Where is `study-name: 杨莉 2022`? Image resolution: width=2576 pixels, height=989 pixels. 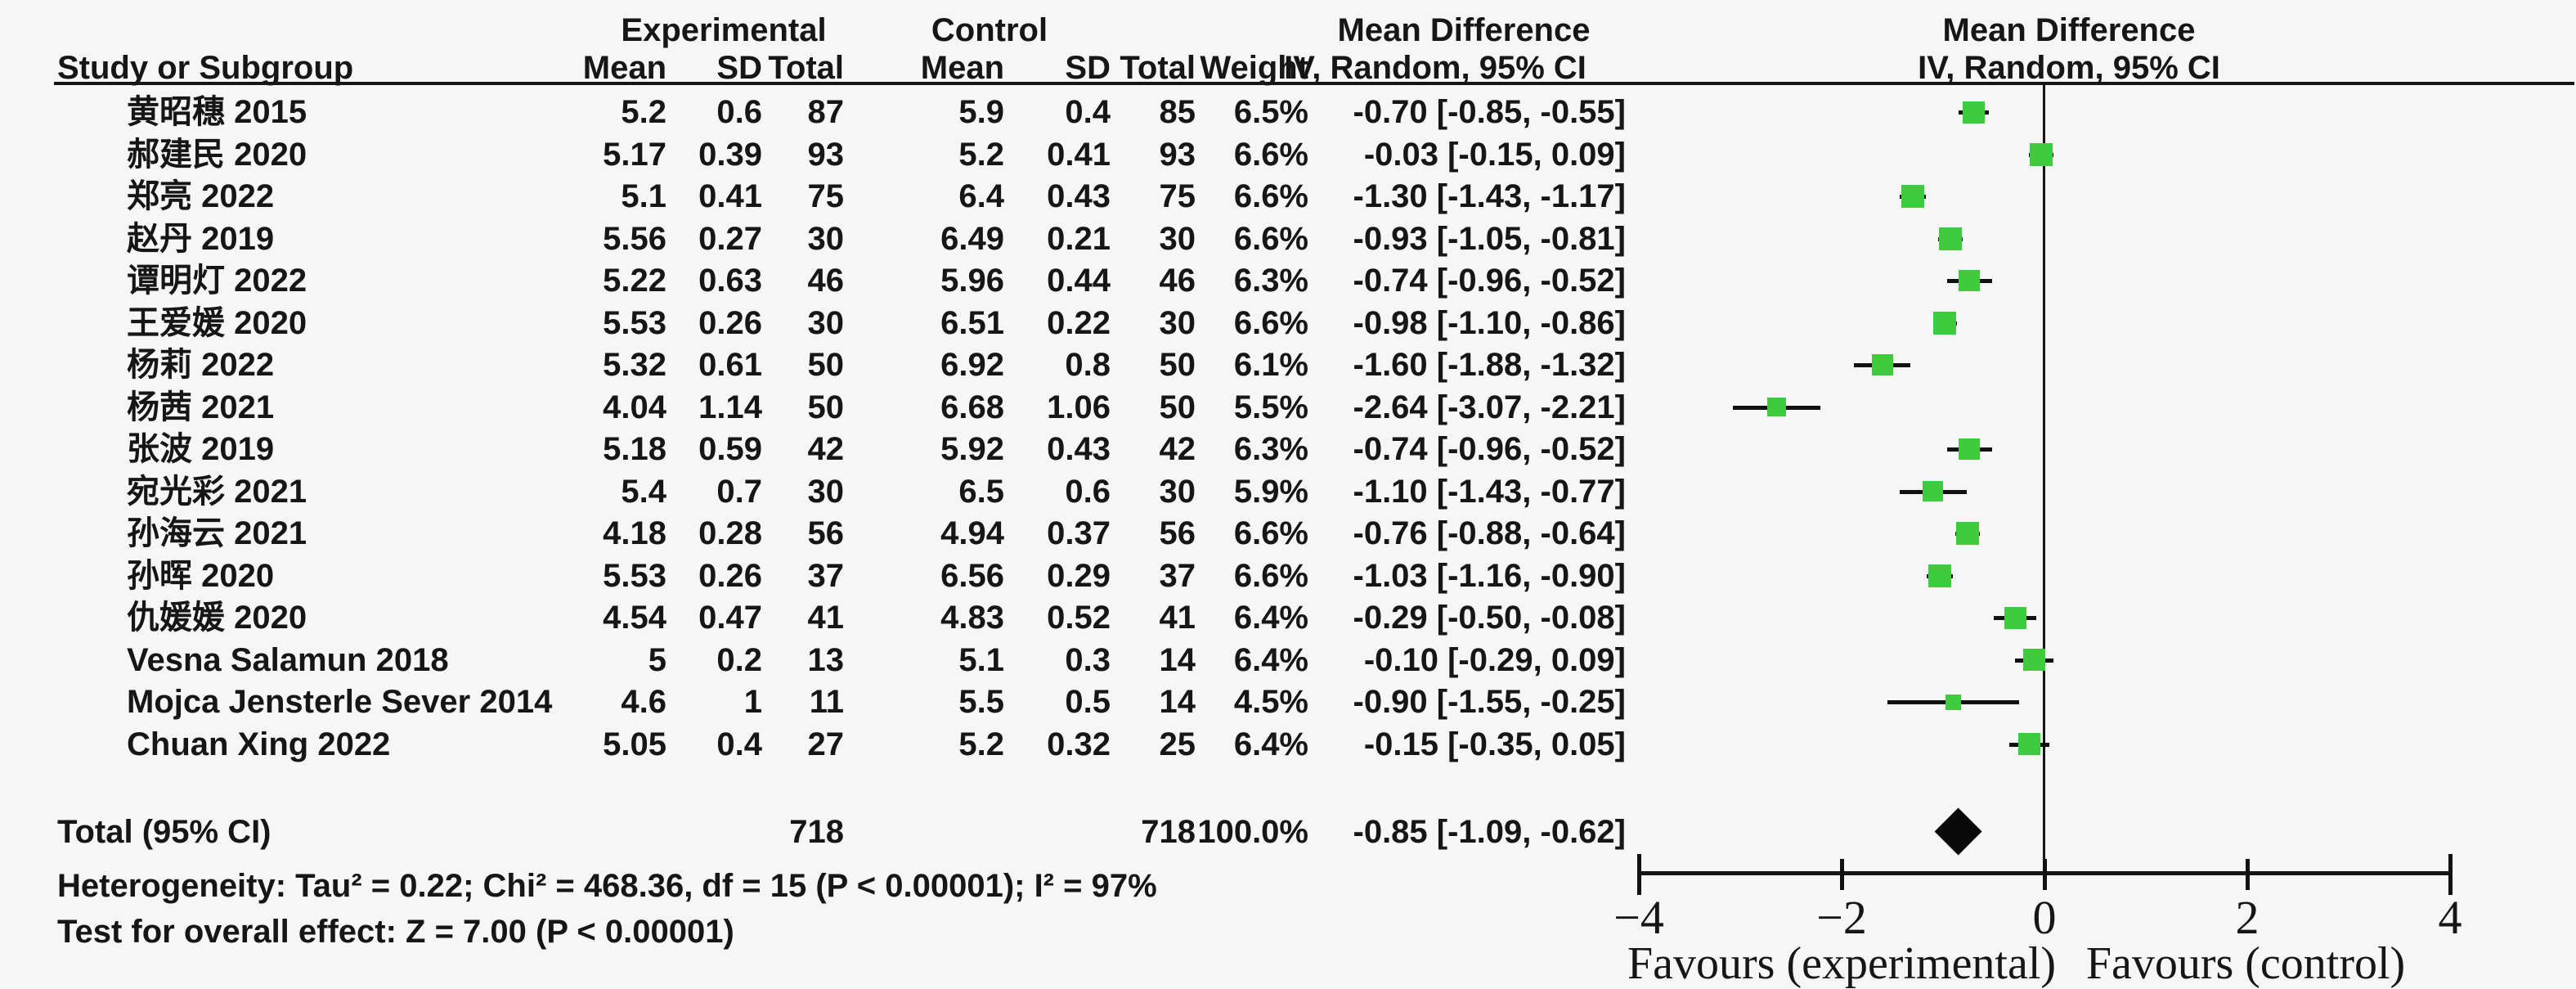 study-name: 杨莉 2022 is located at coordinates (201, 365).